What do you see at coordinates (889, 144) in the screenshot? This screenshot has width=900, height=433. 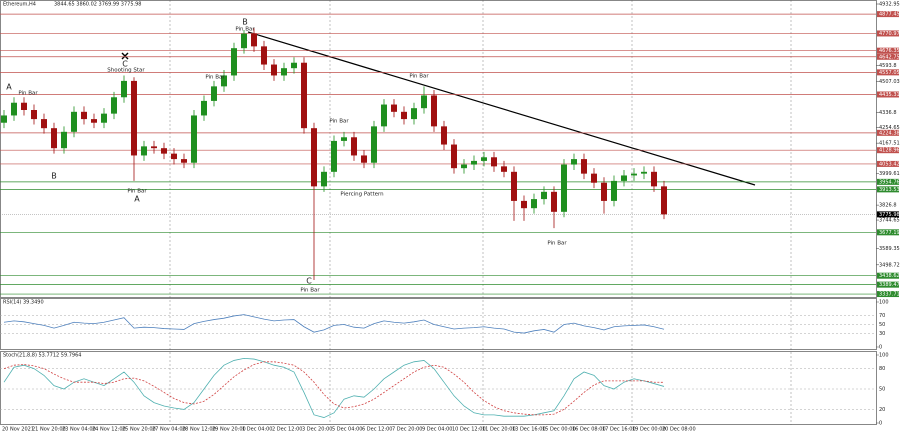 I see `y-tick-label: 4167.51` at bounding box center [889, 144].